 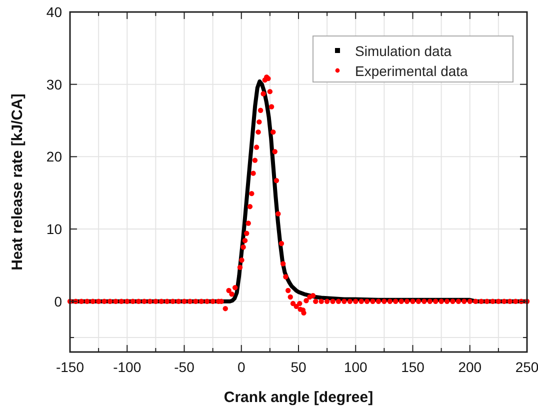 I want to click on y-tick-label: 10, so click(x=54, y=229).